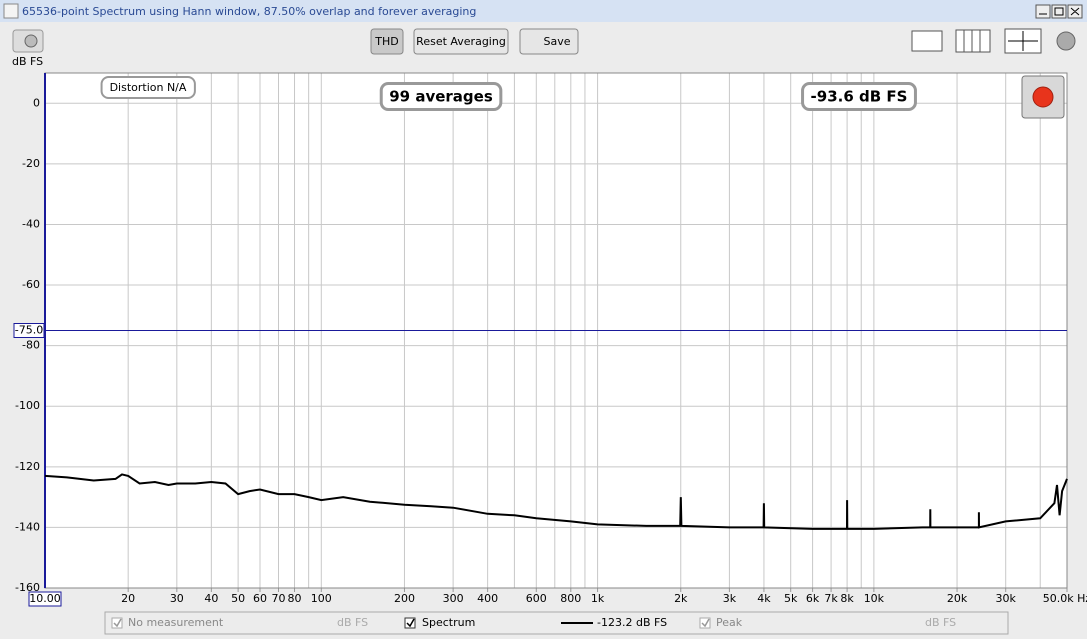  What do you see at coordinates (31, 223) in the screenshot?
I see `y-tick-label: -40` at bounding box center [31, 223].